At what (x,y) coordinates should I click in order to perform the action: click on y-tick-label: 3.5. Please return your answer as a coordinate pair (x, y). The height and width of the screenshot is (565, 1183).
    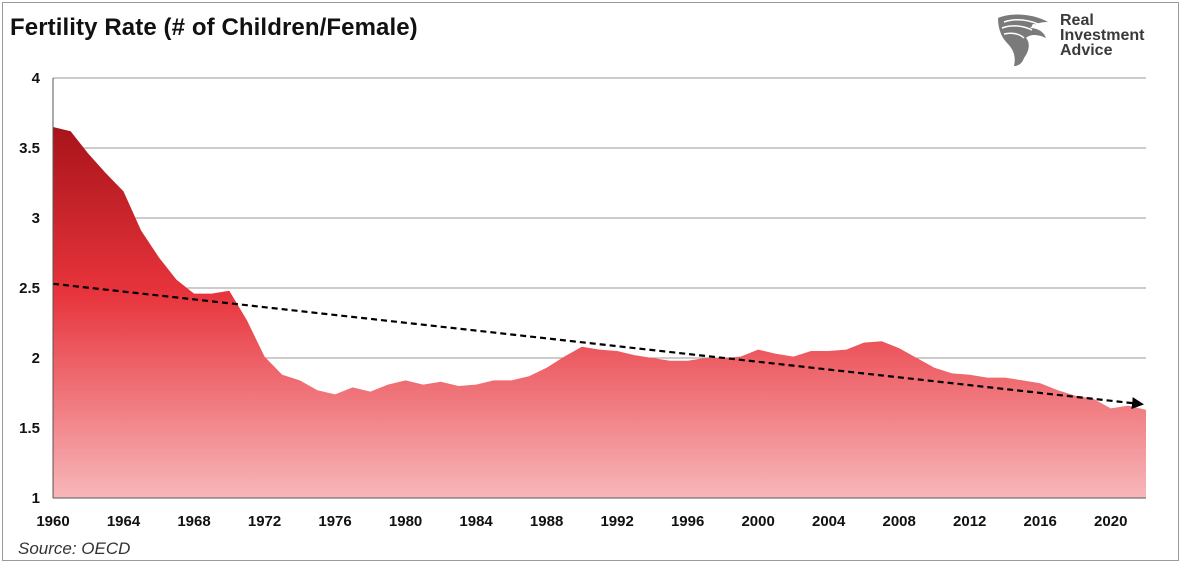
    Looking at the image, I should click on (29, 148).